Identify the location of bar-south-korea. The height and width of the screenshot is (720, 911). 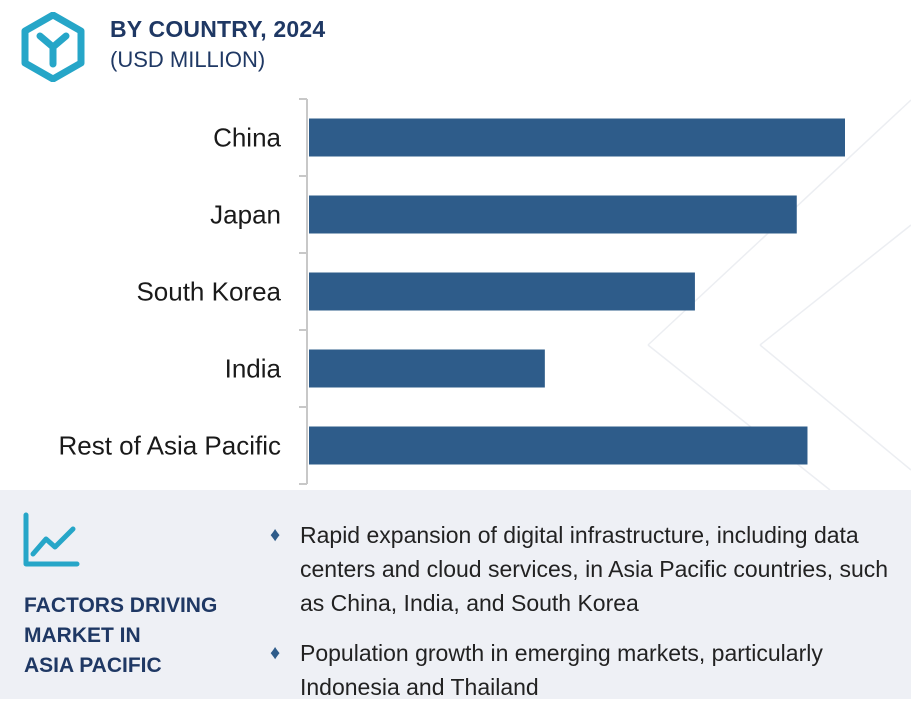
(502, 291).